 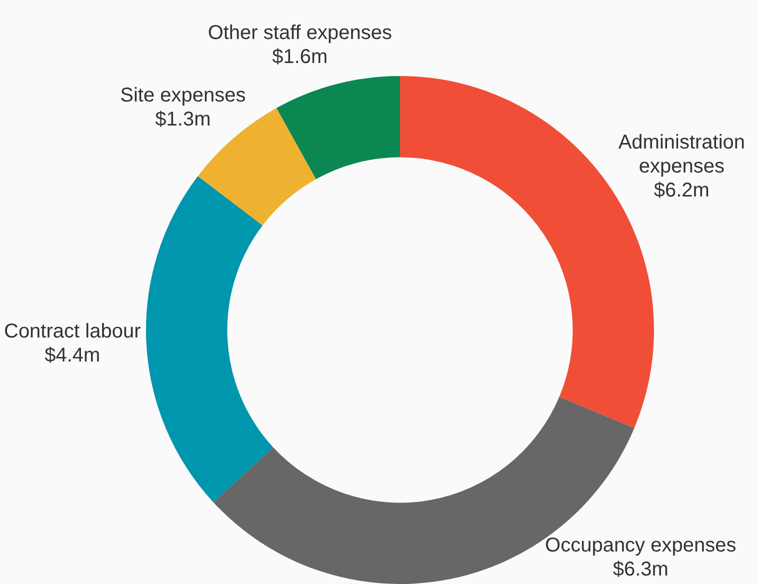 I want to click on data-label: $6.3m, so click(x=640, y=569).